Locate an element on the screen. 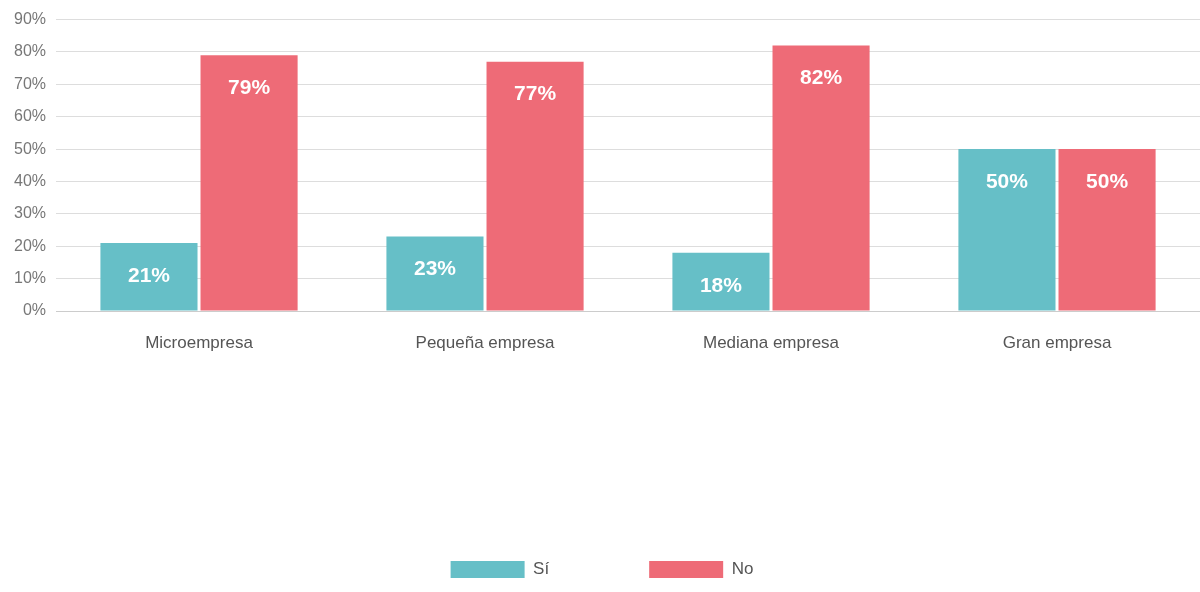 The image size is (1200, 592). x-tick-label: Microempresa is located at coordinates (199, 342).